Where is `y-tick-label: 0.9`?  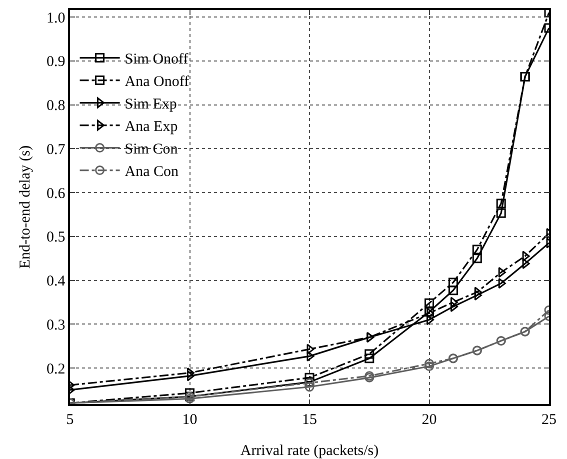
y-tick-label: 0.9 is located at coordinates (56, 62).